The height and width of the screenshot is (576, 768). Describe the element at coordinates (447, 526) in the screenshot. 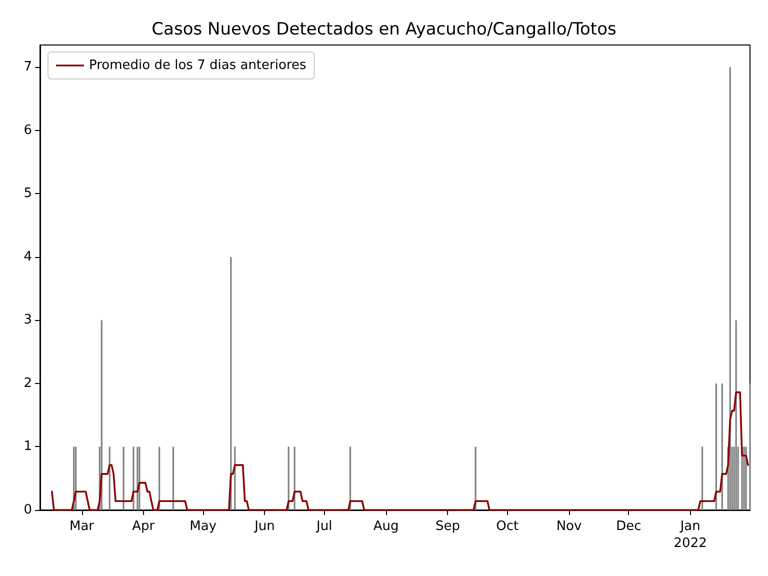

I see `x-tick-label: Sep` at that location.